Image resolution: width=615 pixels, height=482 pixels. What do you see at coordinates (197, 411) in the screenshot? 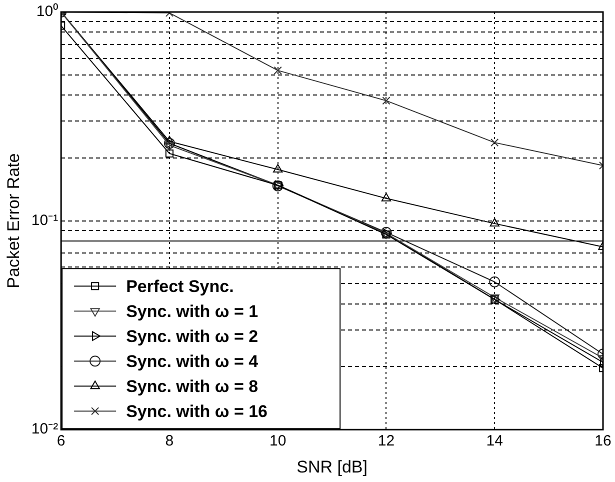
I see `legend-label: Sync. with ω = 16` at bounding box center [197, 411].